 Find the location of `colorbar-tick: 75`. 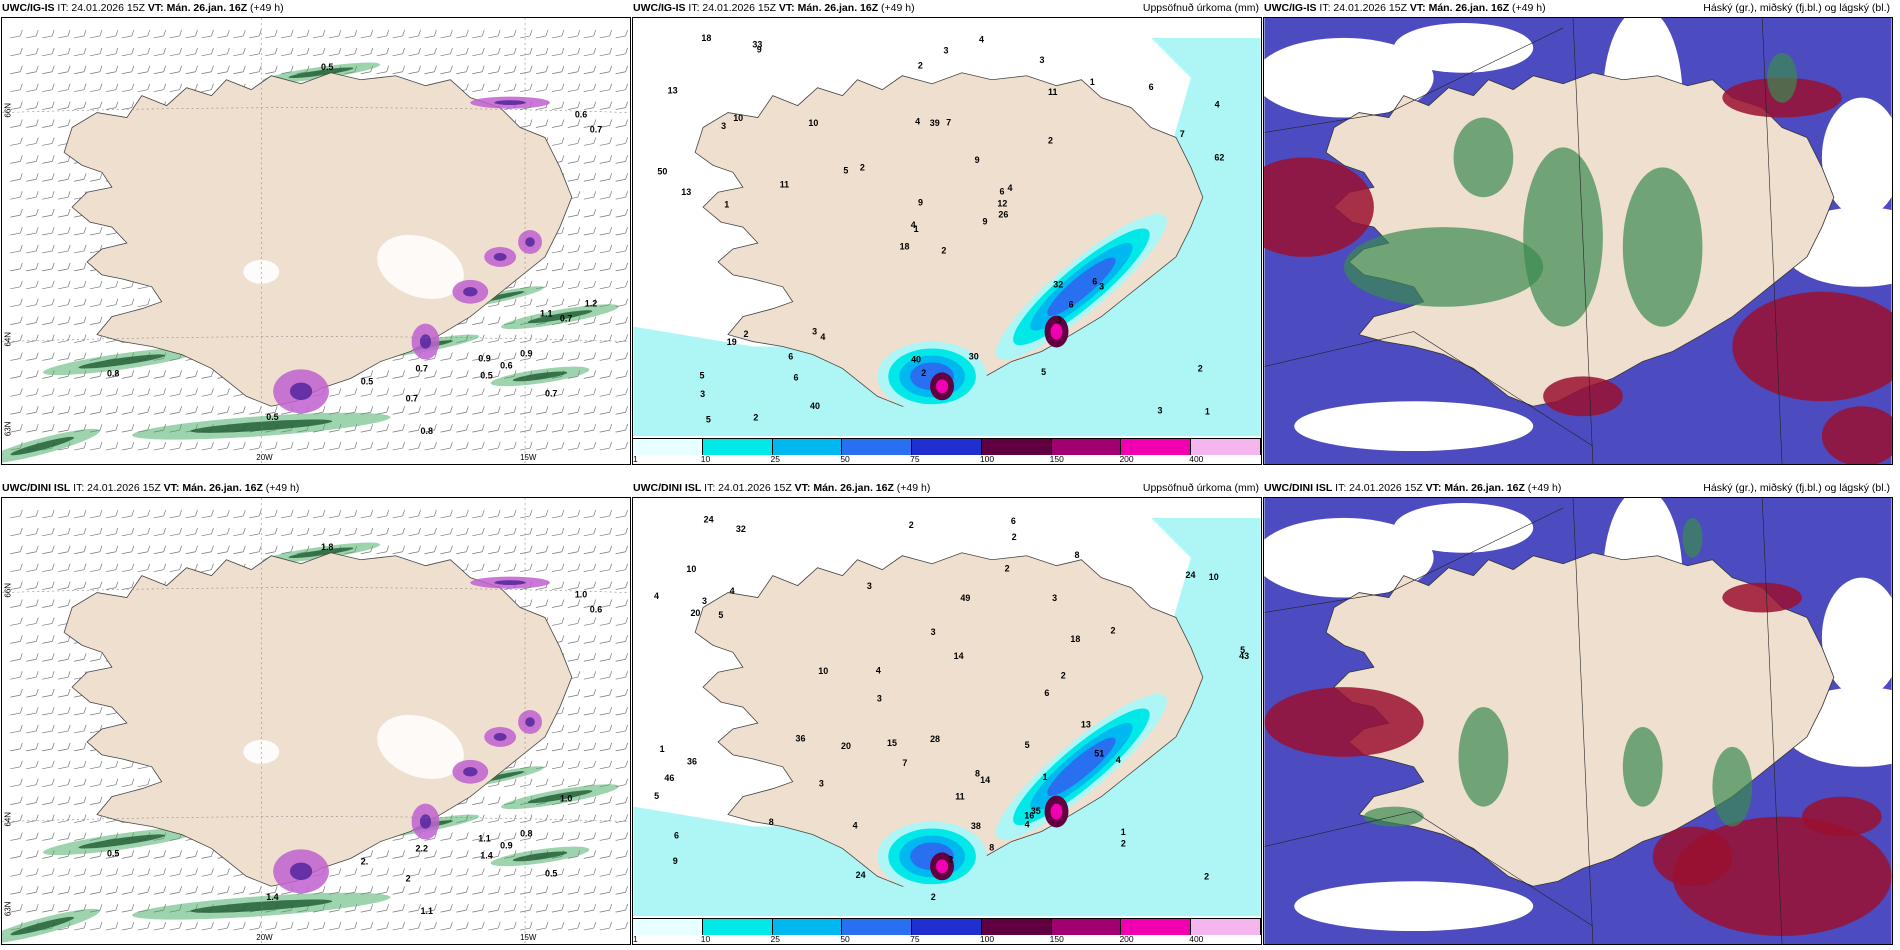

colorbar-tick: 75 is located at coordinates (915, 459).